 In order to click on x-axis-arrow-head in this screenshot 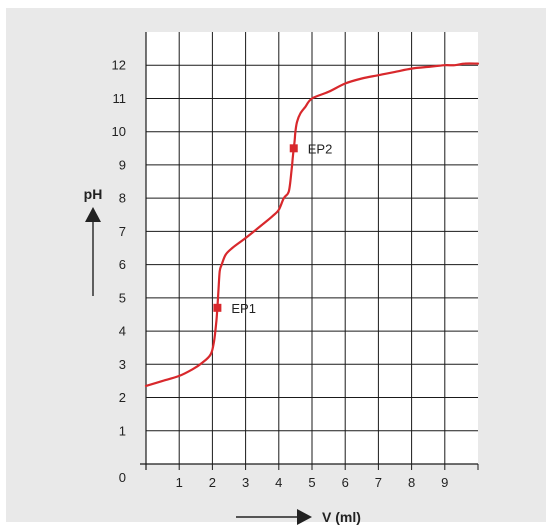, I will do `click(304, 517)`.